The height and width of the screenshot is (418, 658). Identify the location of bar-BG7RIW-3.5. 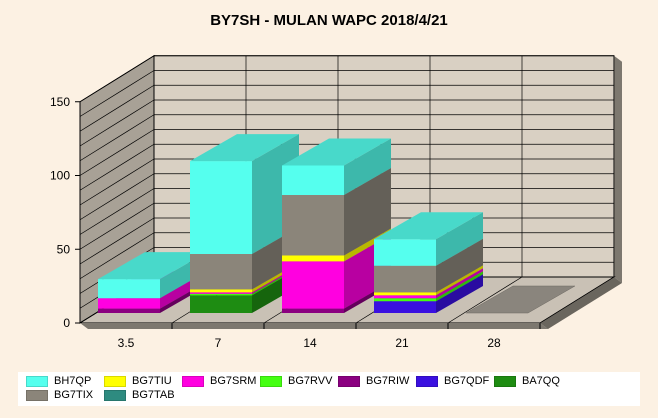
(129, 310).